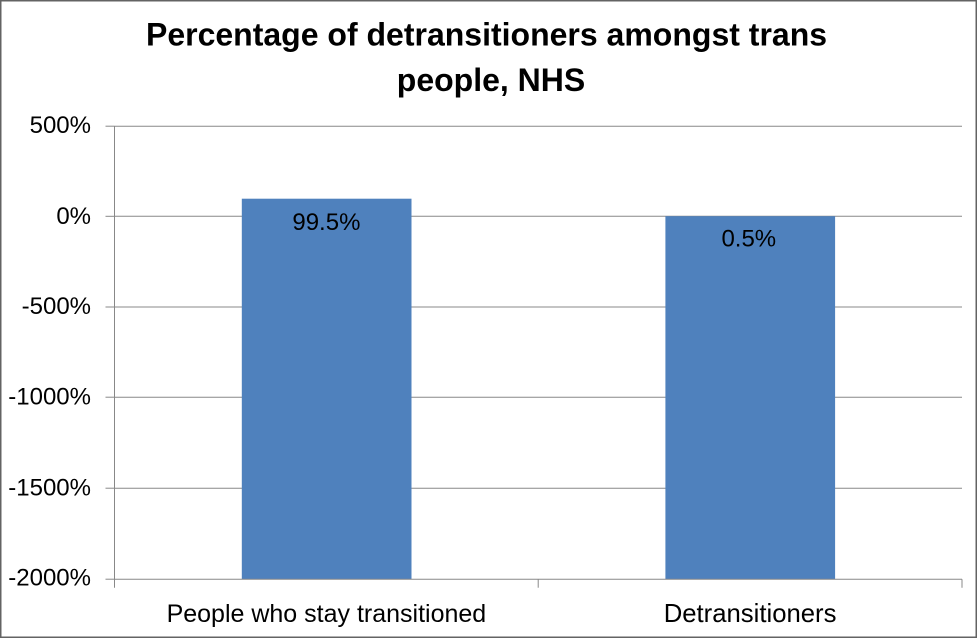  Describe the element at coordinates (491, 80) in the screenshot. I see `svg-text: people, NHS` at that location.